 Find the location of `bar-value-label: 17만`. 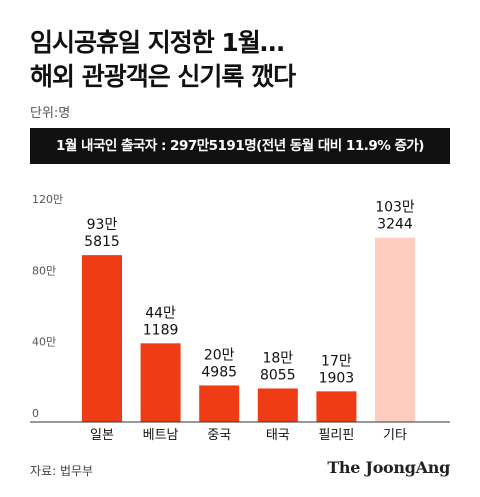

bar-value-label: 17만 is located at coordinates (336, 361).